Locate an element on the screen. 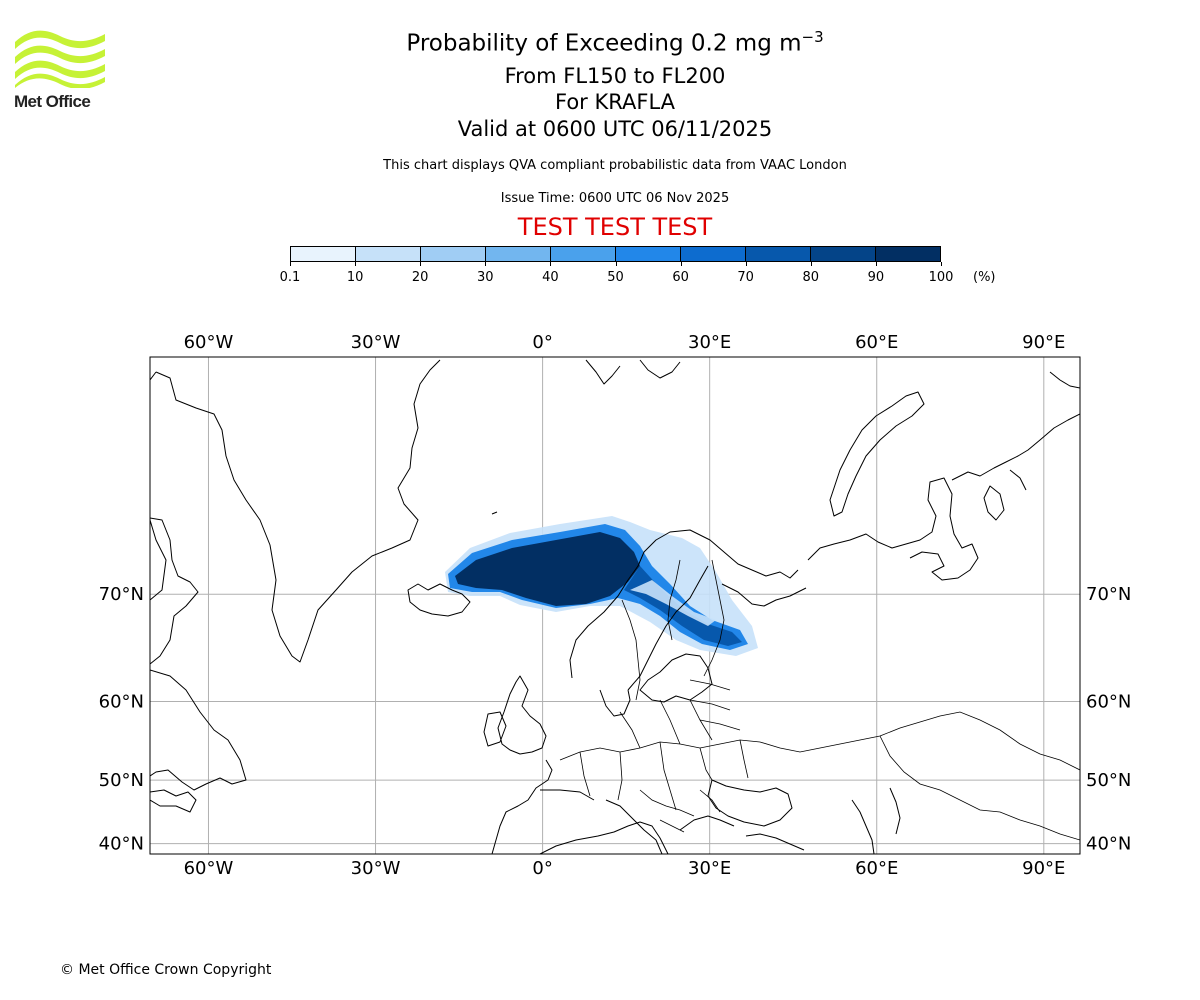 The image size is (1200, 1000). border-europe-north is located at coordinates (819, 741).